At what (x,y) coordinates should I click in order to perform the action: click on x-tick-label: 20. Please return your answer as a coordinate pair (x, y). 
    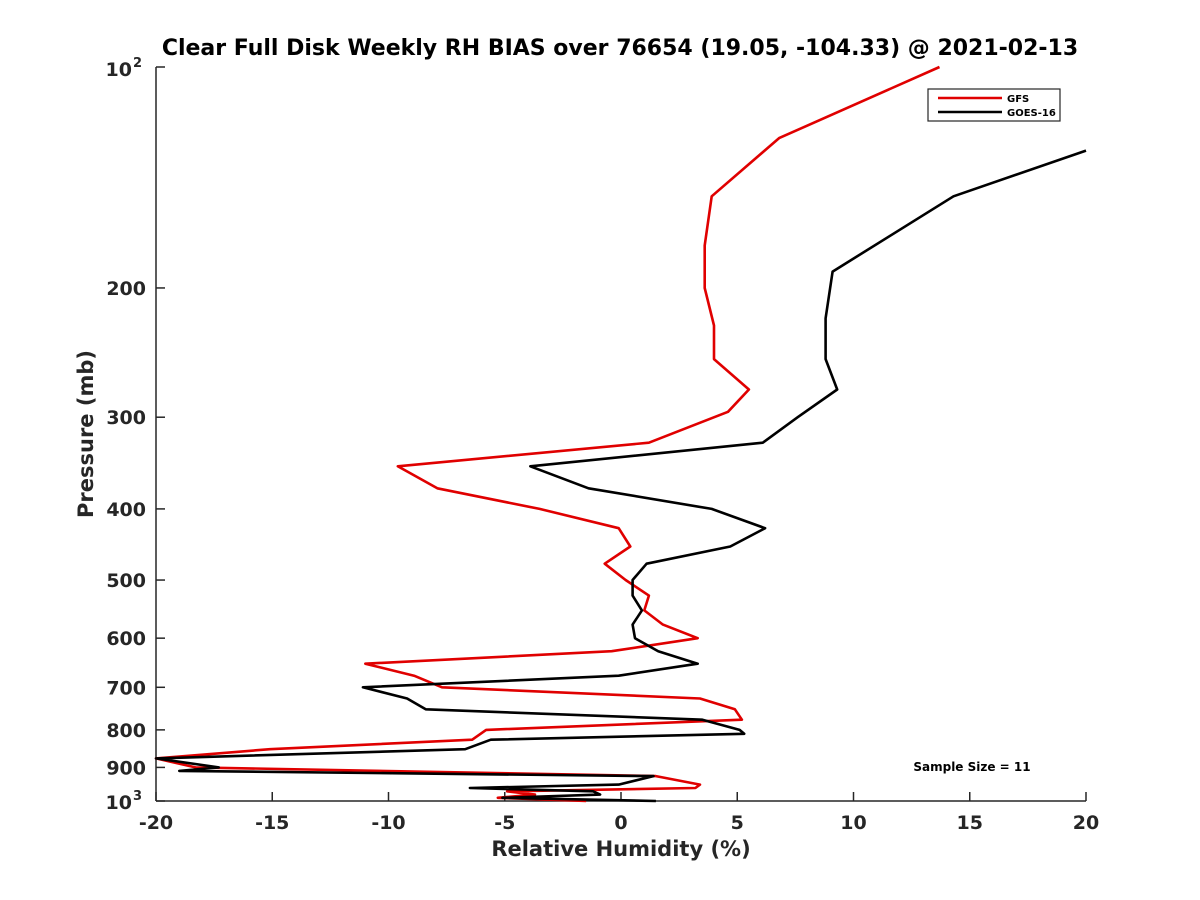
    Looking at the image, I should click on (1086, 823).